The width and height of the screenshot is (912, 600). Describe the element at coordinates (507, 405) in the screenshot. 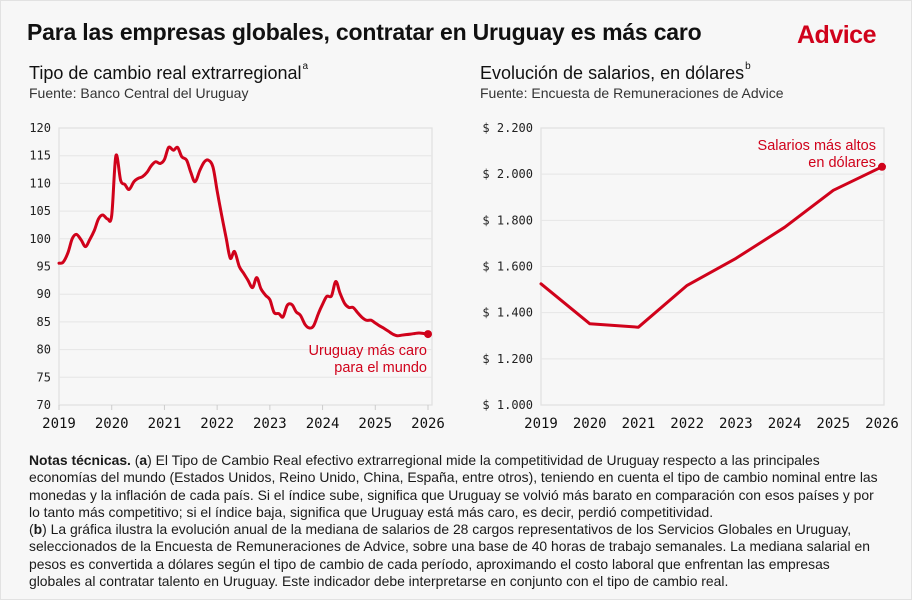

I see `y-tick-label: $ 1.000` at that location.